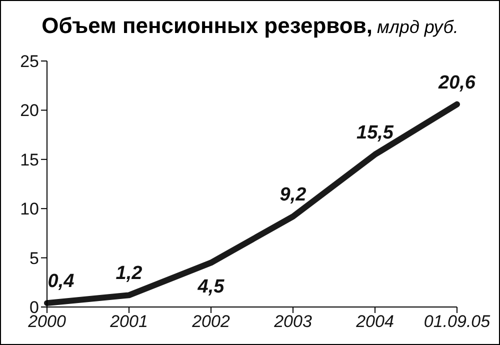 The width and height of the screenshot is (500, 345). I want to click on x-tick-label: 2000, so click(46, 322).